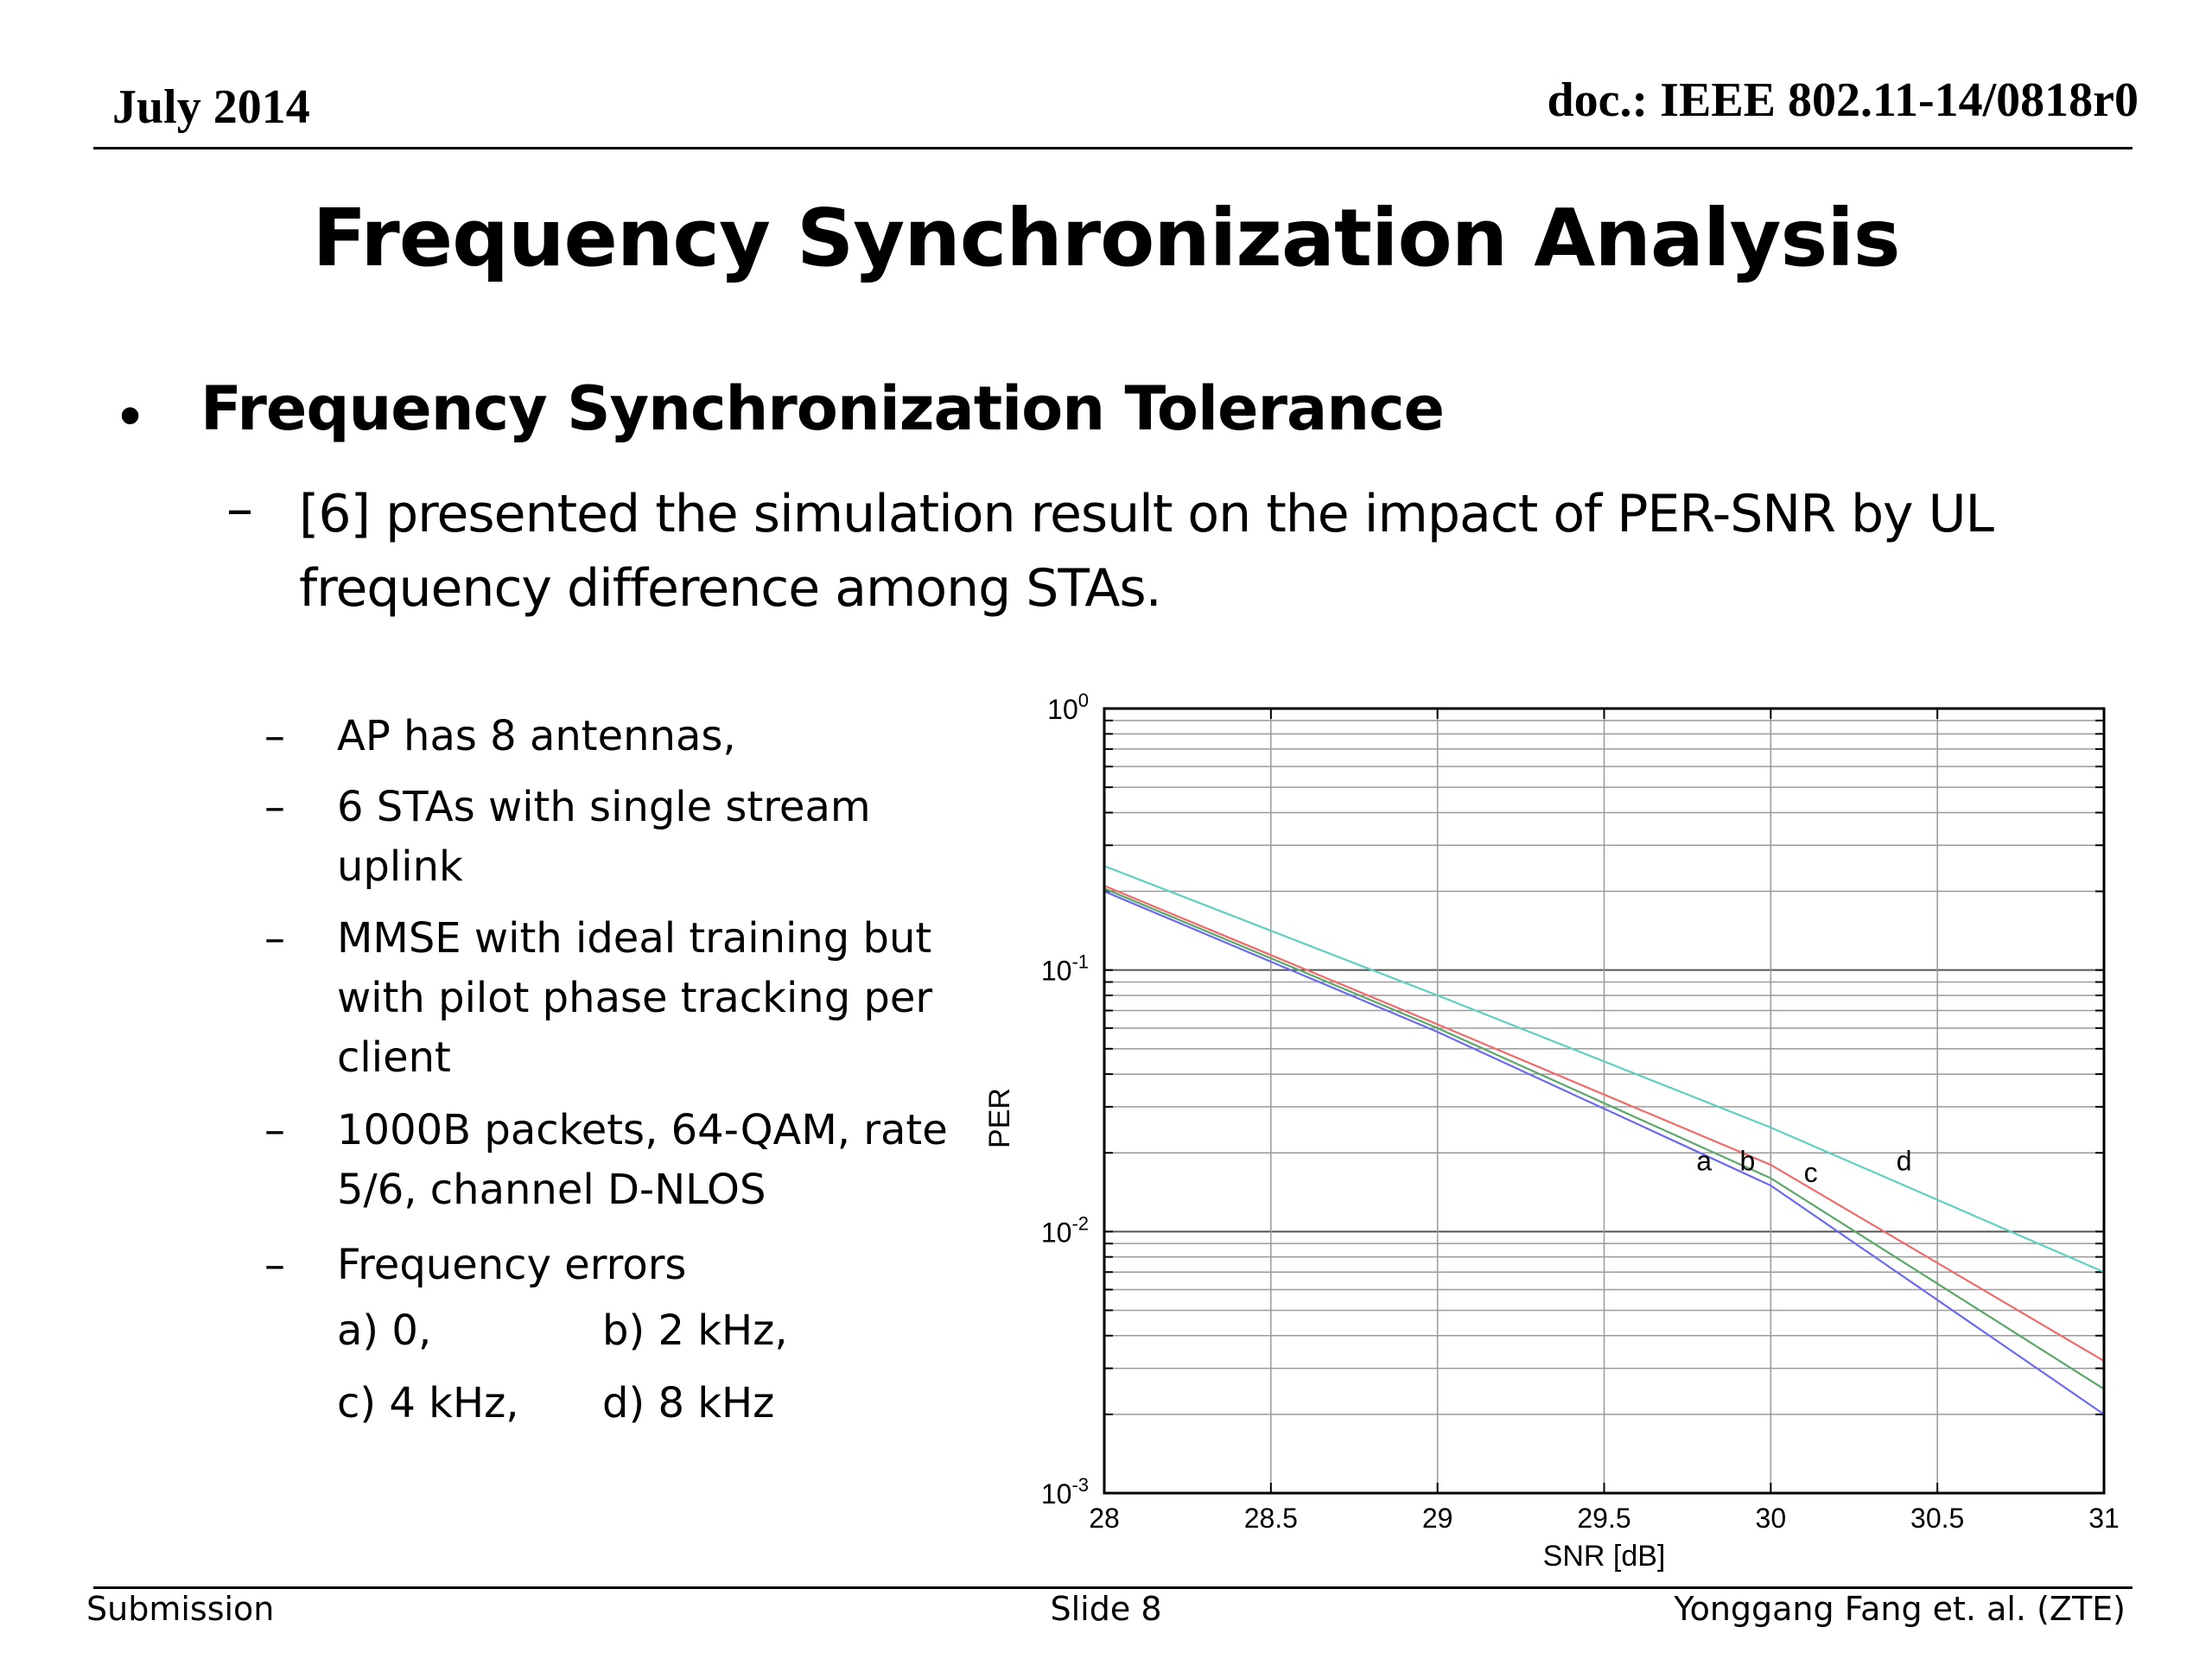  I want to click on header-doc-id: doc.: IEEE 802.11-14/0818r0, so click(1843, 100).